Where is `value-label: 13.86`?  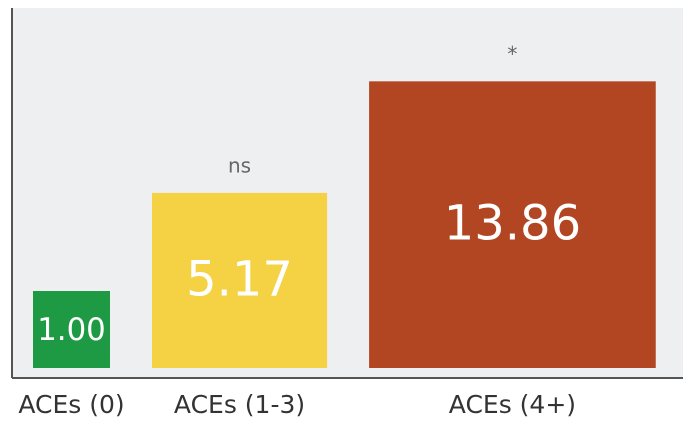 value-label: 13.86 is located at coordinates (512, 224).